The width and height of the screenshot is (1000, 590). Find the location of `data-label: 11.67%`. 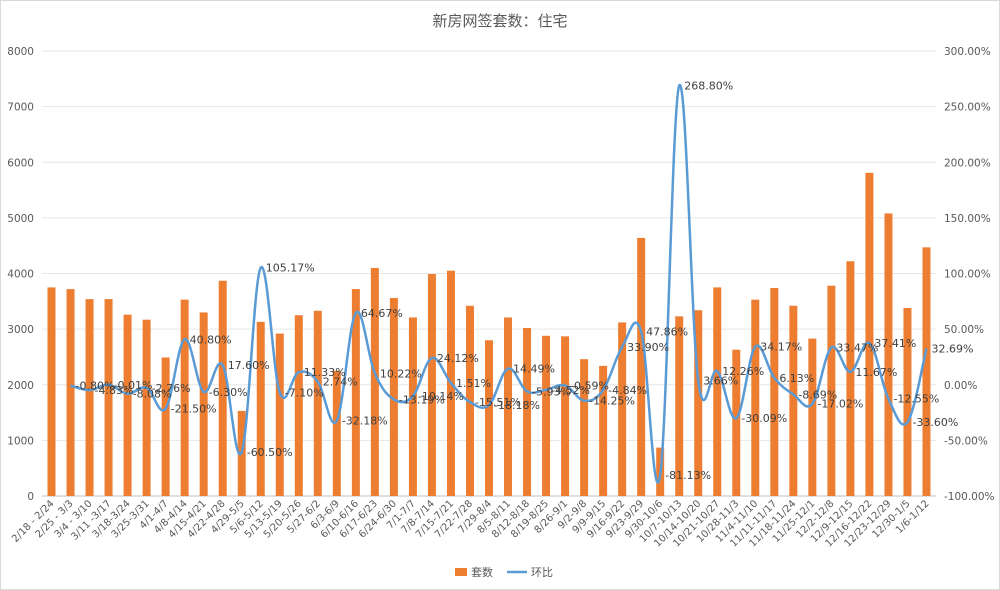

data-label: 11.67% is located at coordinates (876, 372).